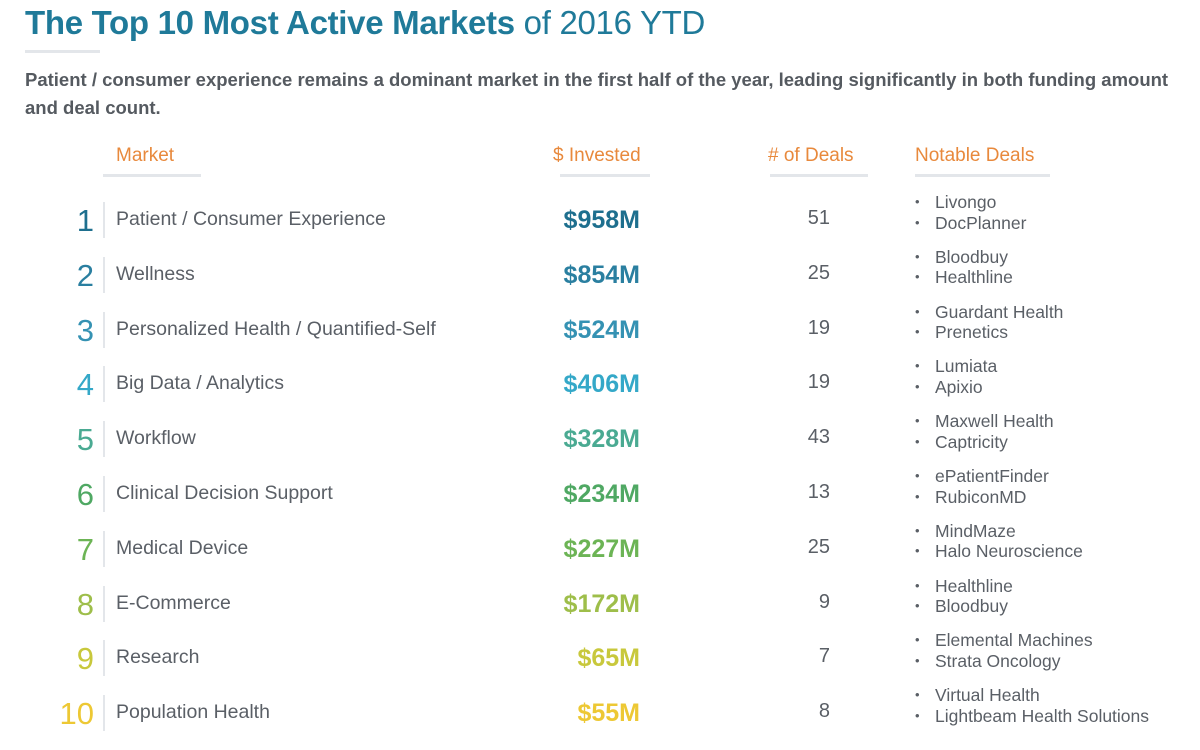  I want to click on notable-deal: DocPlanner, so click(969, 223).